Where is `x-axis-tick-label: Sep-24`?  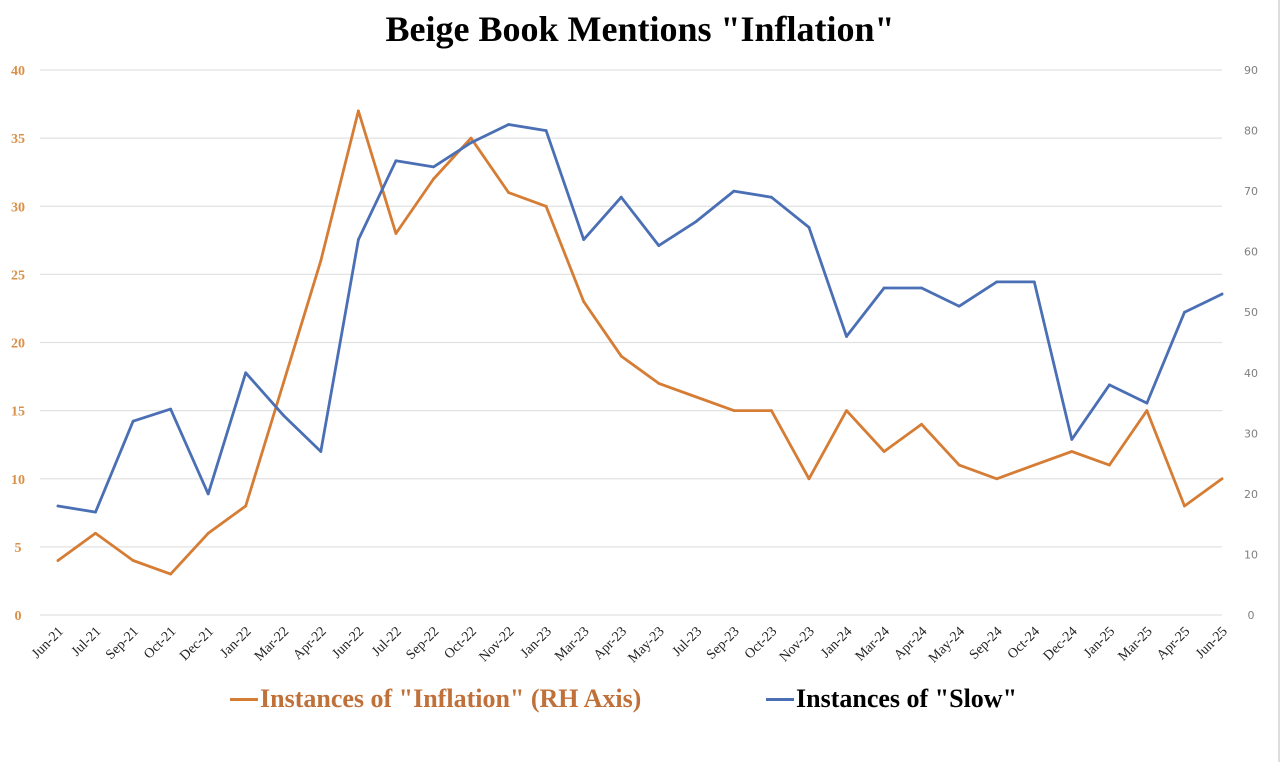
x-axis-tick-label: Sep-24 is located at coordinates (986, 643).